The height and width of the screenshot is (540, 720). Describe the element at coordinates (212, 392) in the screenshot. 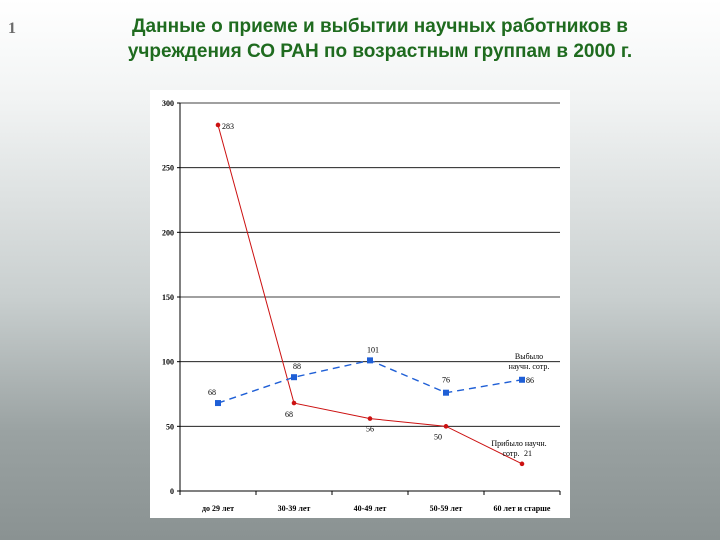

I see `data-label-outgoing: 68` at that location.